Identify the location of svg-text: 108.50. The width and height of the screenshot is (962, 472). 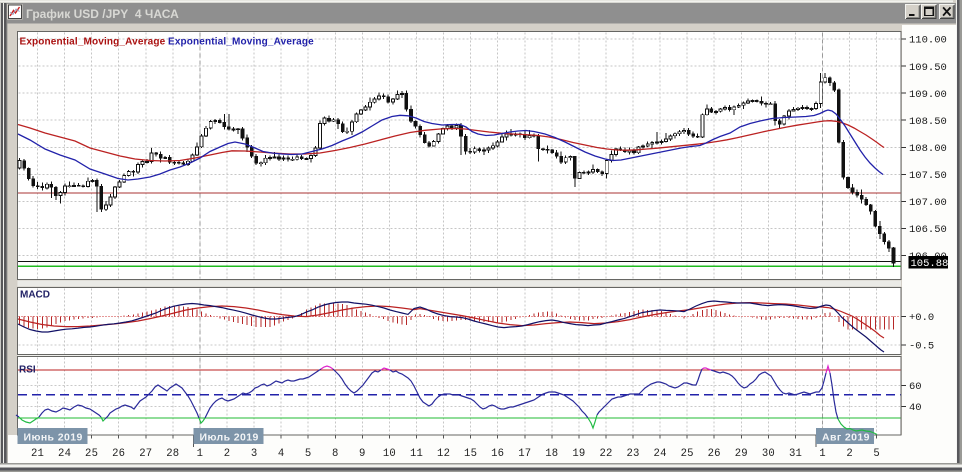
(928, 122).